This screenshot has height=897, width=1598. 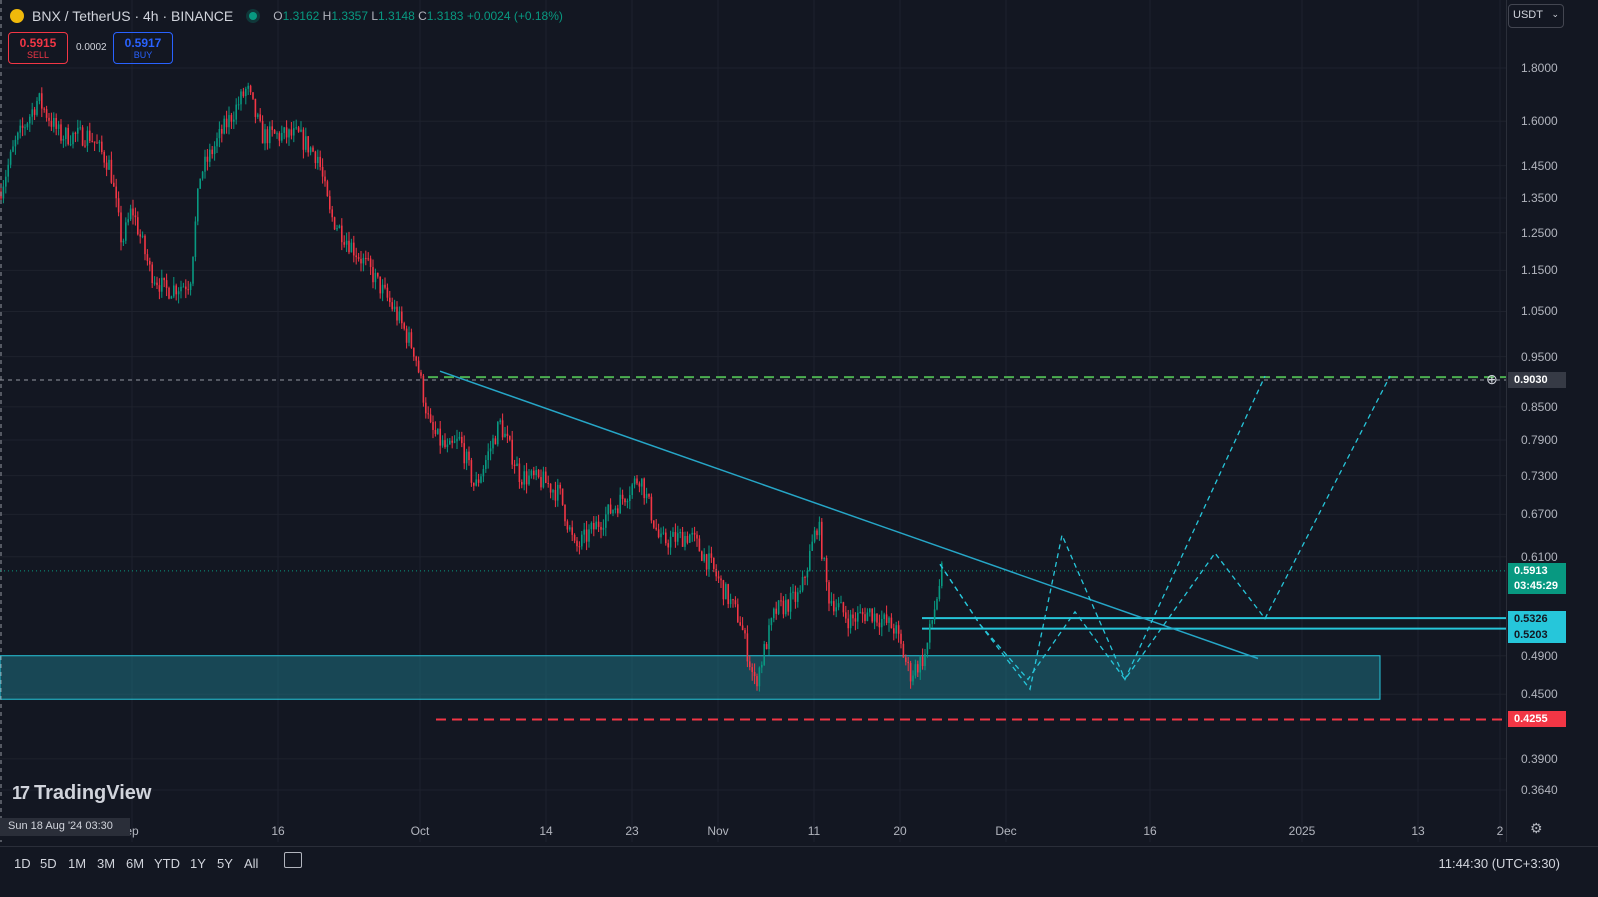 I want to click on time-tick-label: 11, so click(x=814, y=831).